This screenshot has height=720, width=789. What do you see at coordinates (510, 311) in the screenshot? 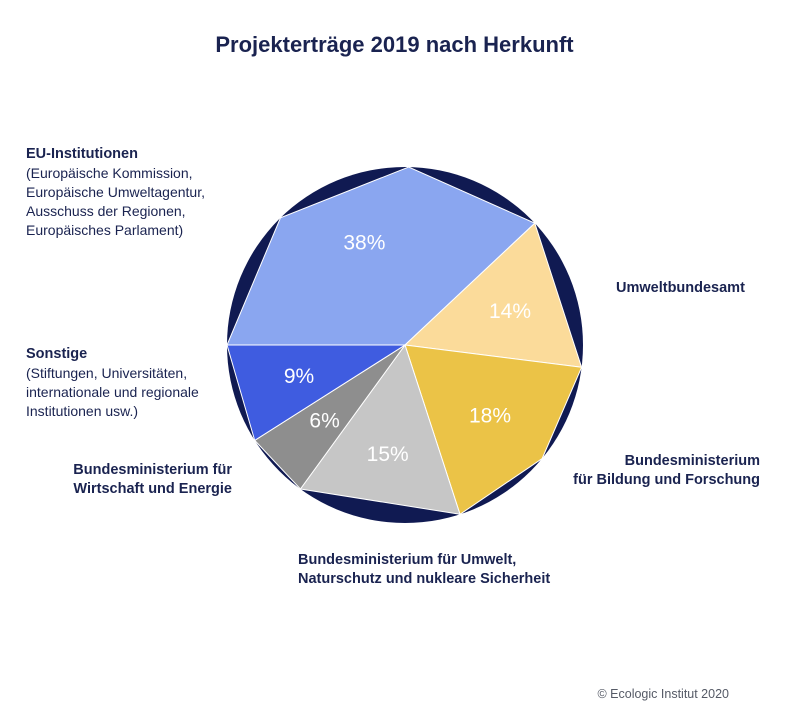
I see `slice-value-label: 14%` at bounding box center [510, 311].